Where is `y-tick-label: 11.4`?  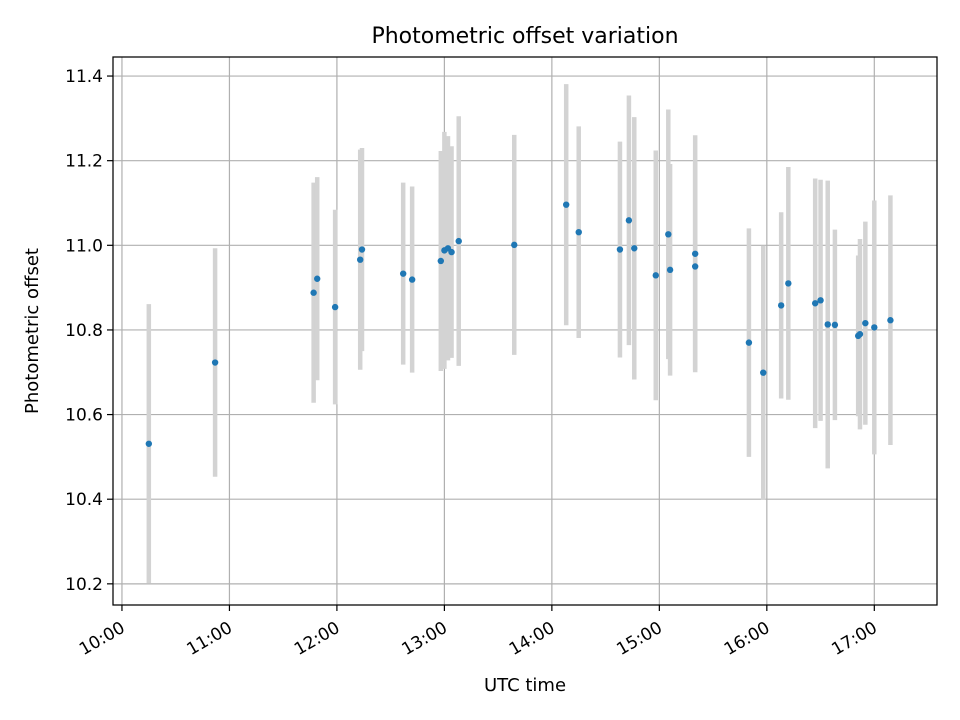
y-tick-label: 11.4 is located at coordinates (84, 77).